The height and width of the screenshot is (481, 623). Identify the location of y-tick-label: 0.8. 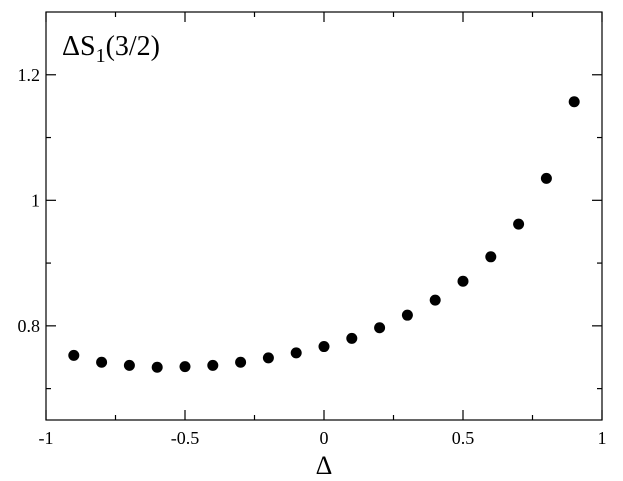
(29, 326).